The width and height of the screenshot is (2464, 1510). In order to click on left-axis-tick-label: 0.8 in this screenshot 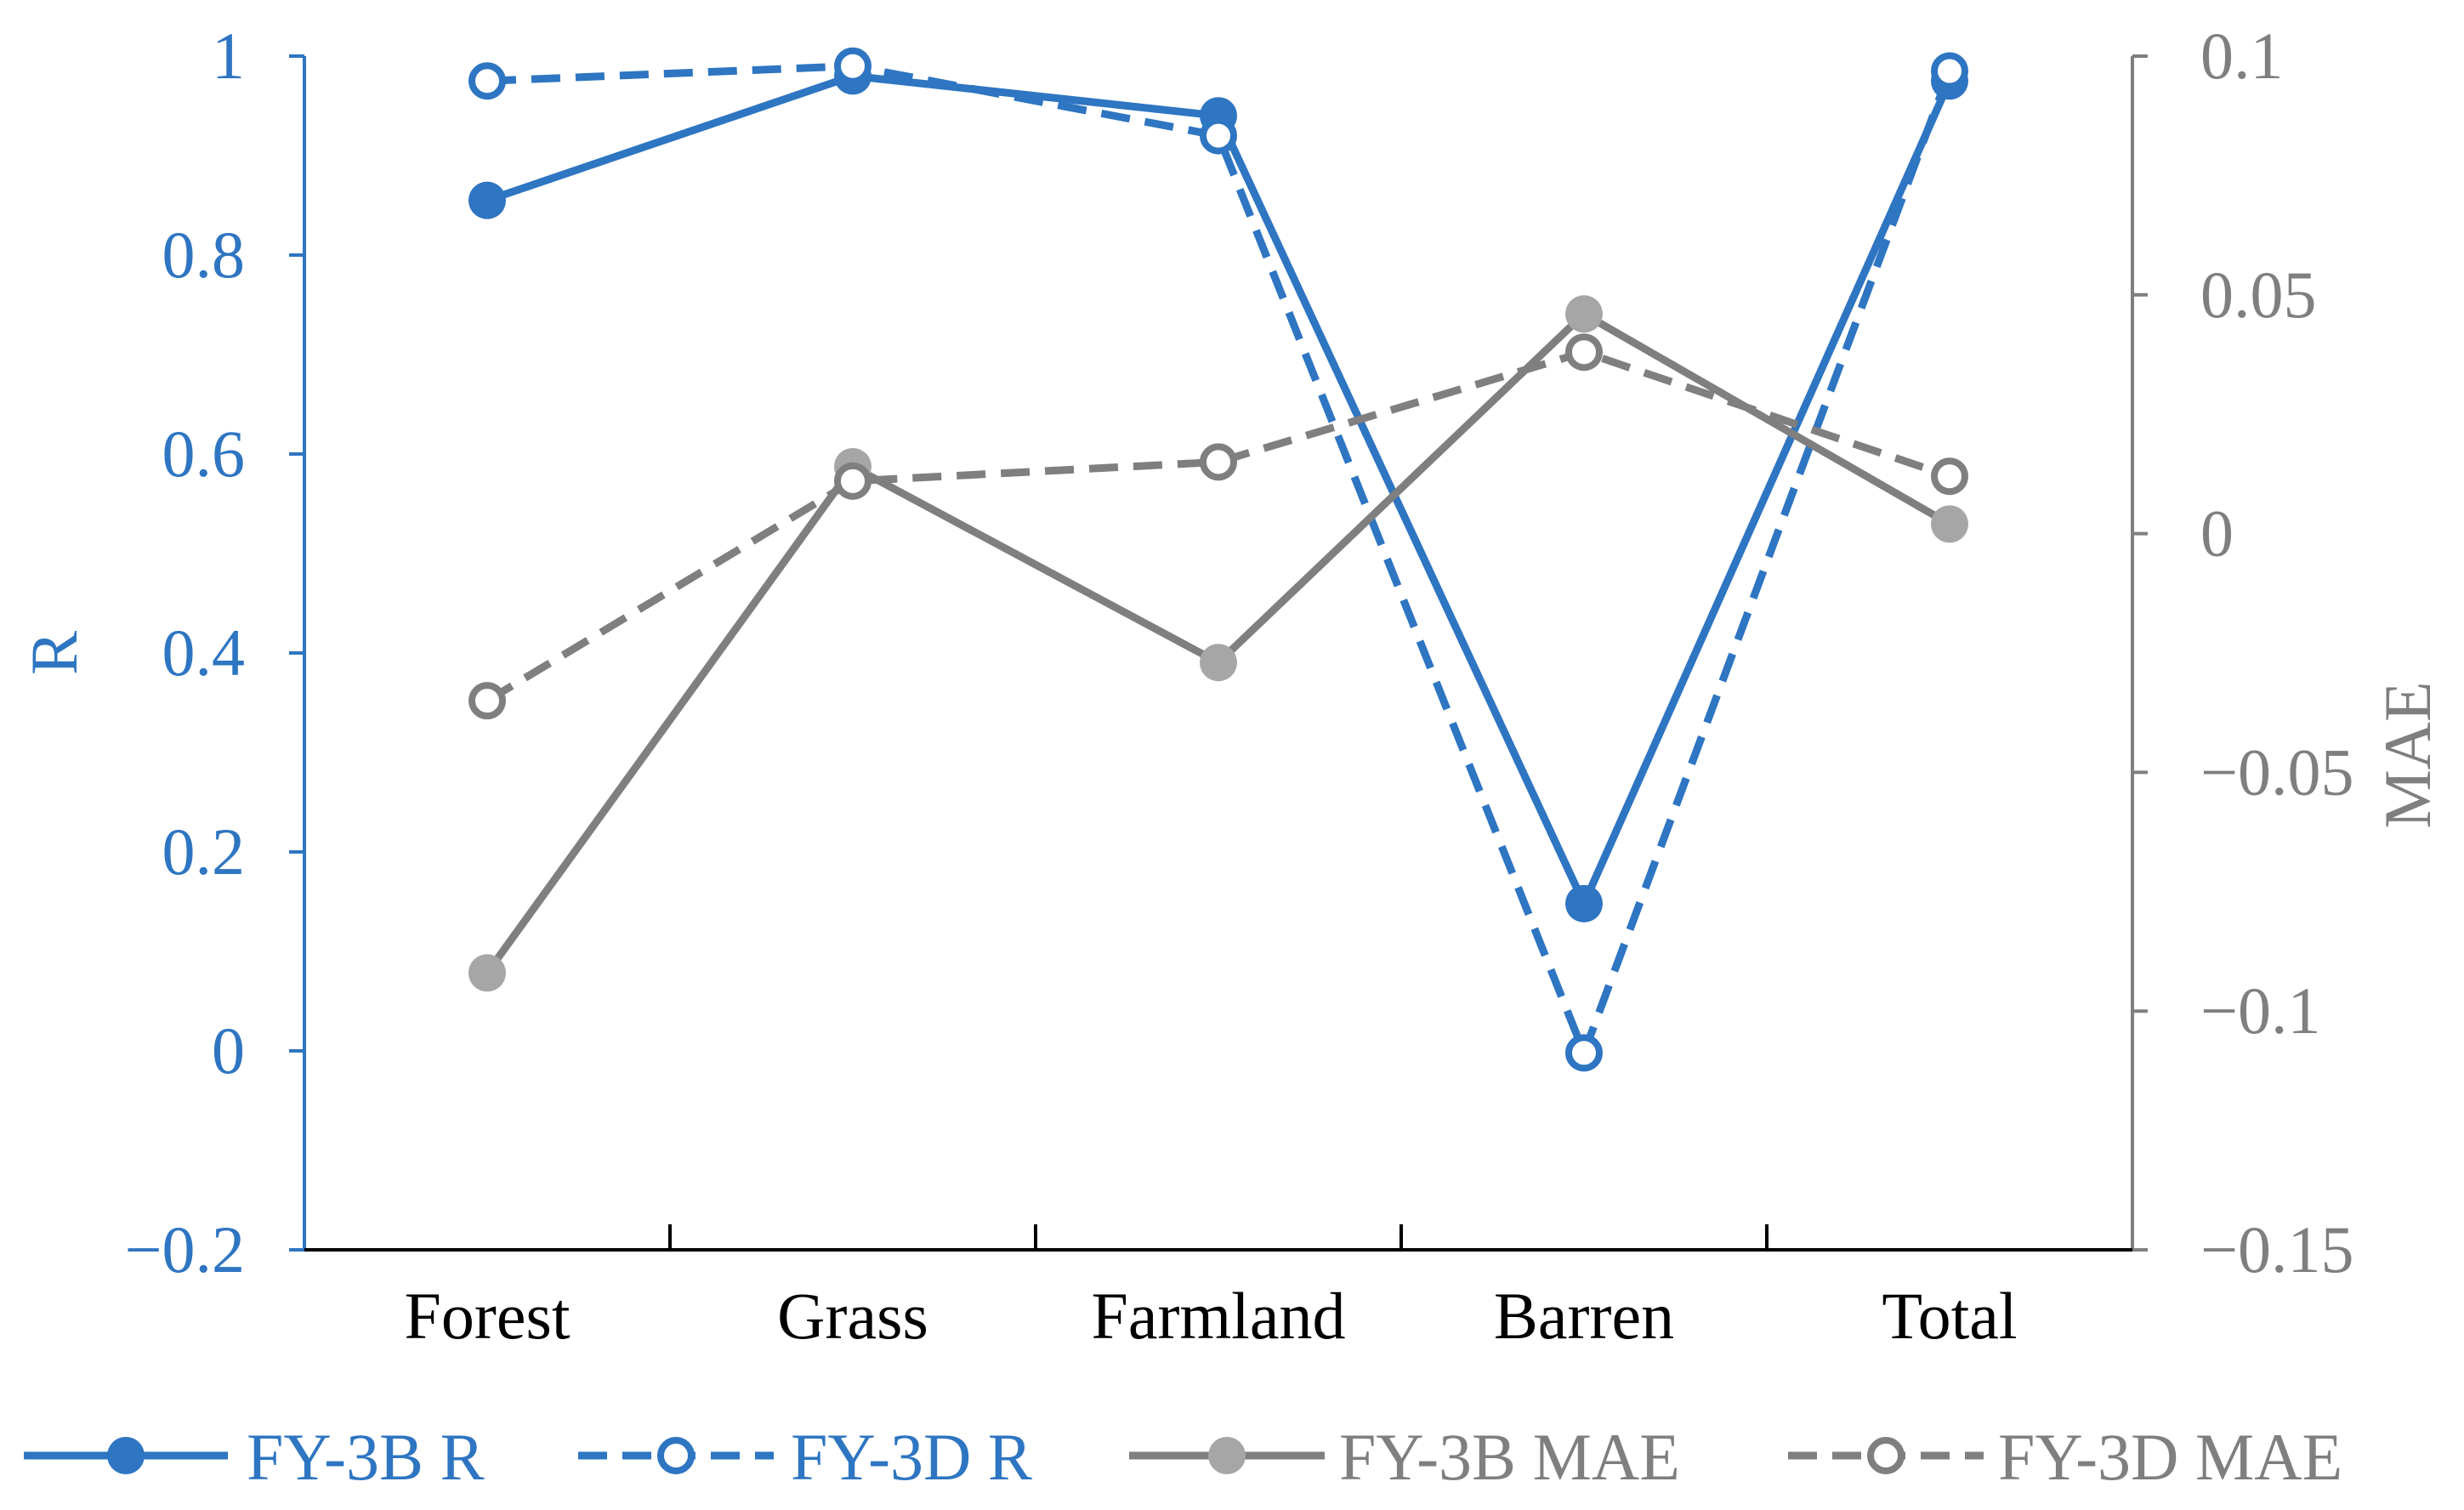, I will do `click(204, 255)`.